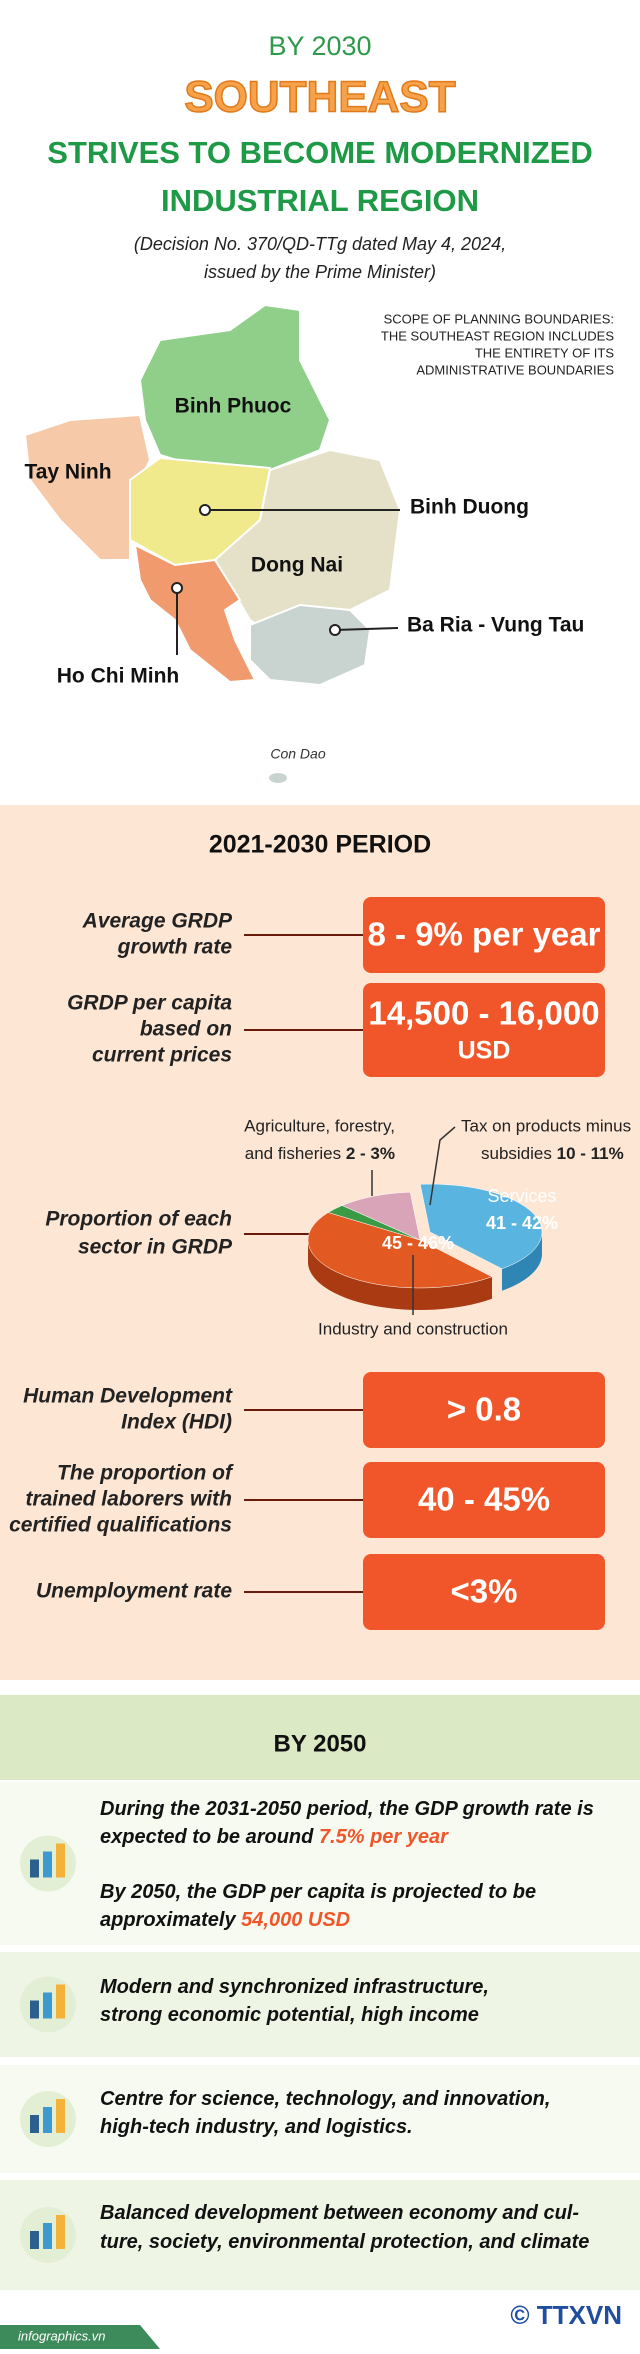 Image resolution: width=640 pixels, height=2354 pixels. I want to click on province-label: Dong Nai, so click(297, 565).